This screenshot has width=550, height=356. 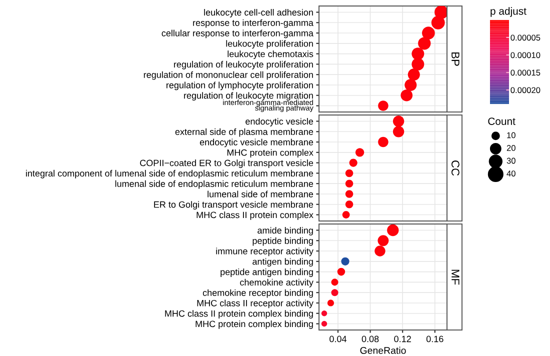 I want to click on y-tick-label: external side of plasma membrane, so click(x=244, y=132).